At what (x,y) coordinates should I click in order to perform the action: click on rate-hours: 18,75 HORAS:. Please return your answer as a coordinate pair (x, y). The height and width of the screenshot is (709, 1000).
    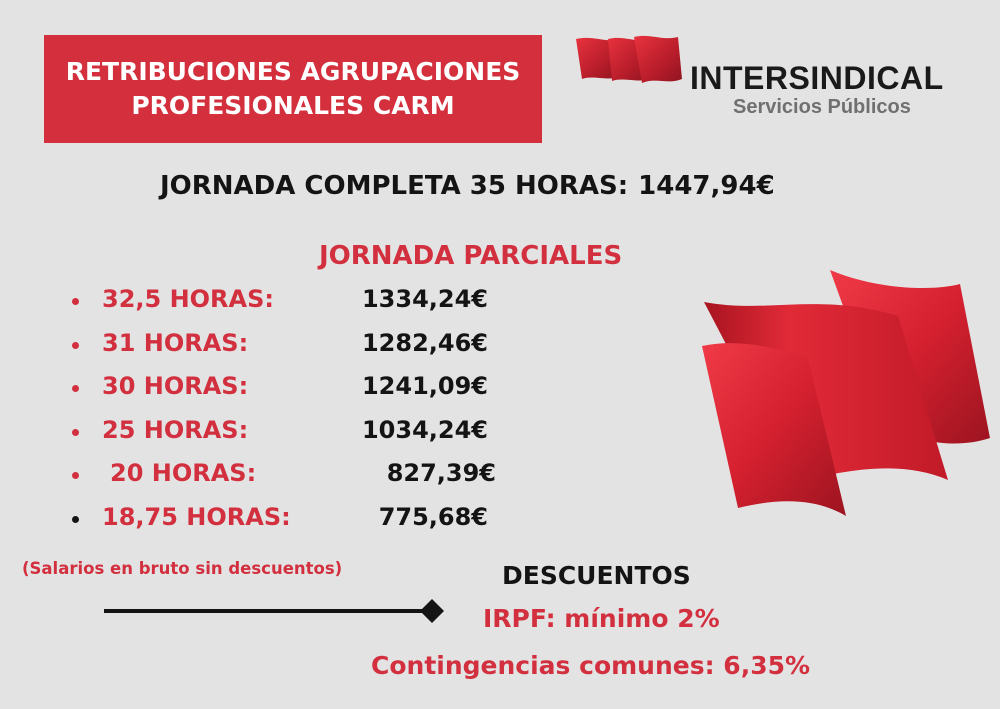
    Looking at the image, I should click on (196, 516).